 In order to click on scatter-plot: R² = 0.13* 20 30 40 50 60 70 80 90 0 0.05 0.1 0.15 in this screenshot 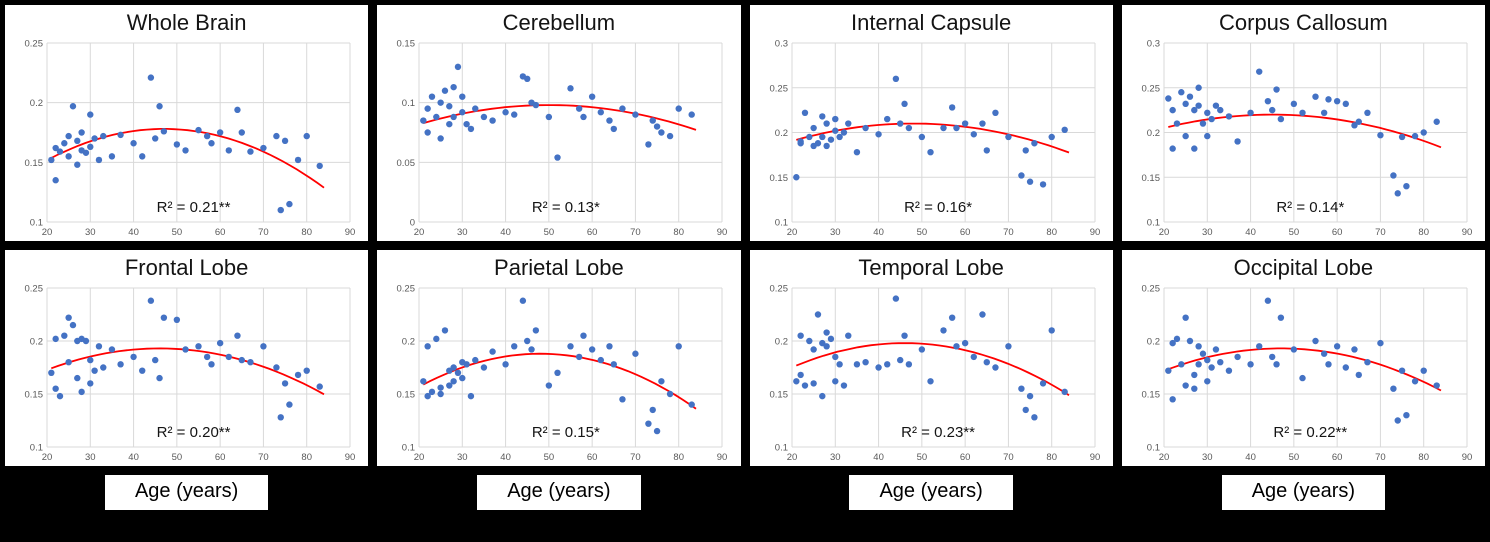, I will do `click(558, 137)`.